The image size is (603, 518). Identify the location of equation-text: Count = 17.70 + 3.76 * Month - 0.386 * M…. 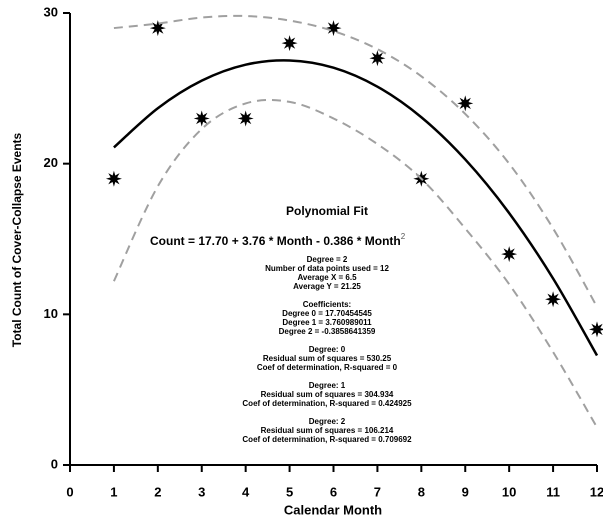
(275, 241).